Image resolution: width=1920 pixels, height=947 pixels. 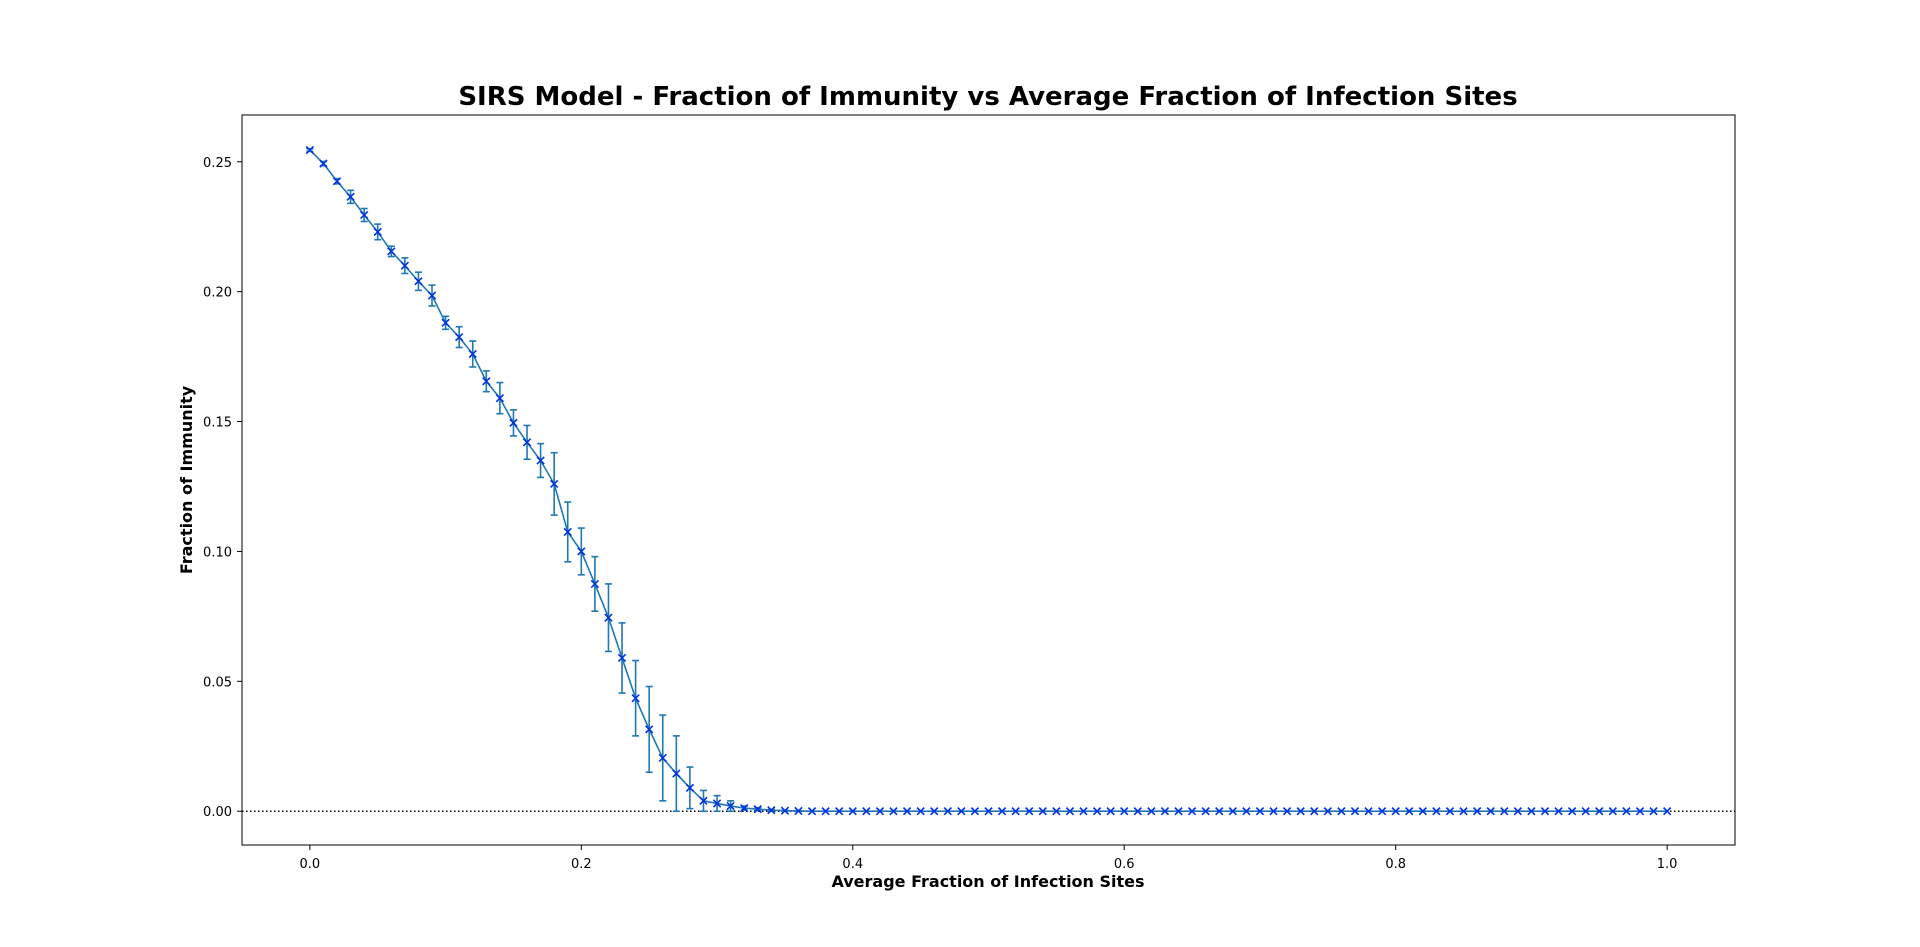 I want to click on x-tick-label: 0.2, so click(x=581, y=864).